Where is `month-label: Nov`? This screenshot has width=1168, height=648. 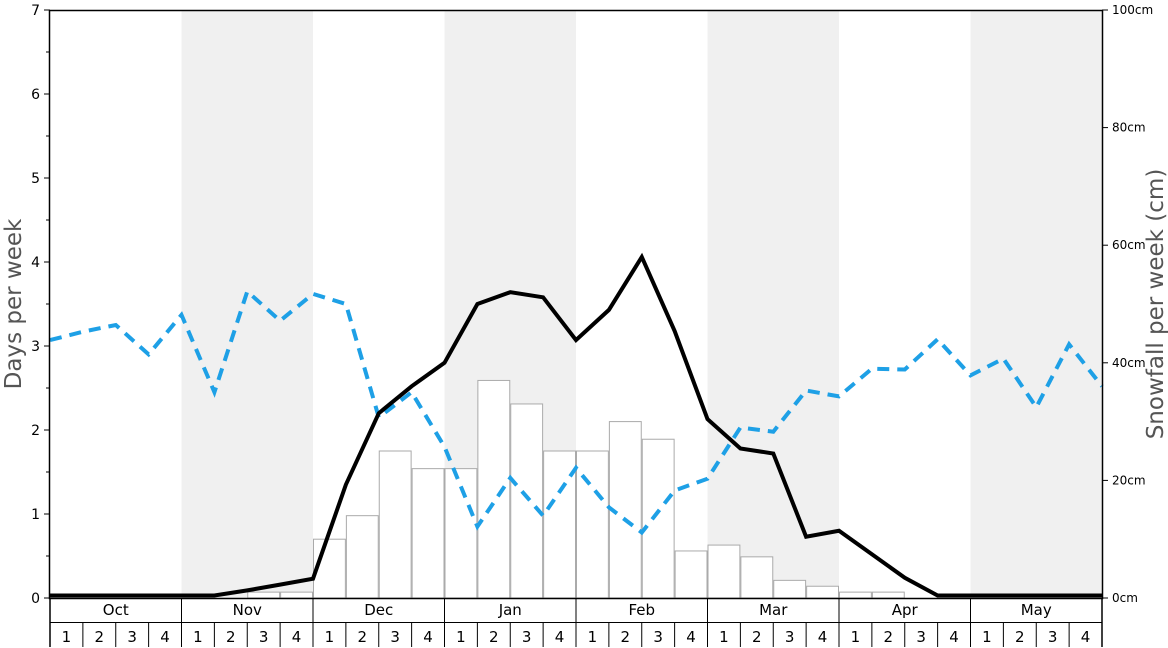
month-label: Nov is located at coordinates (247, 610).